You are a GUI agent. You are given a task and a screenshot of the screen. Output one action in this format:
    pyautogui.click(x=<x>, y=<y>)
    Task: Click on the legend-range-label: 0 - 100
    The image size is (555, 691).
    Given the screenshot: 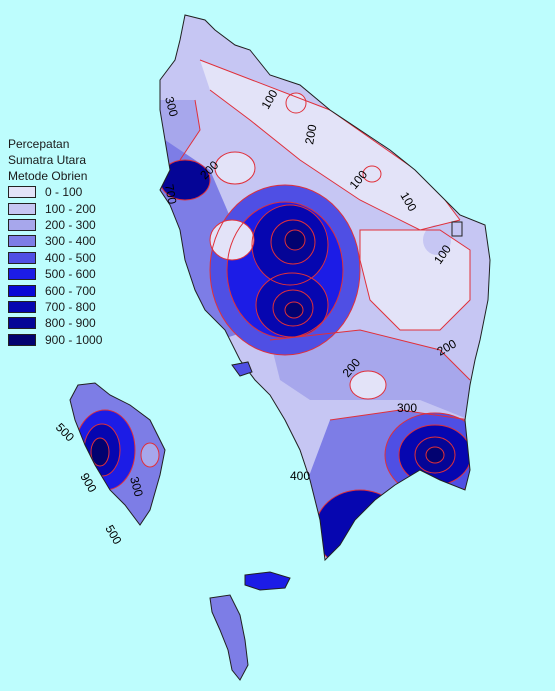 What is the action you would take?
    pyautogui.click(x=64, y=192)
    